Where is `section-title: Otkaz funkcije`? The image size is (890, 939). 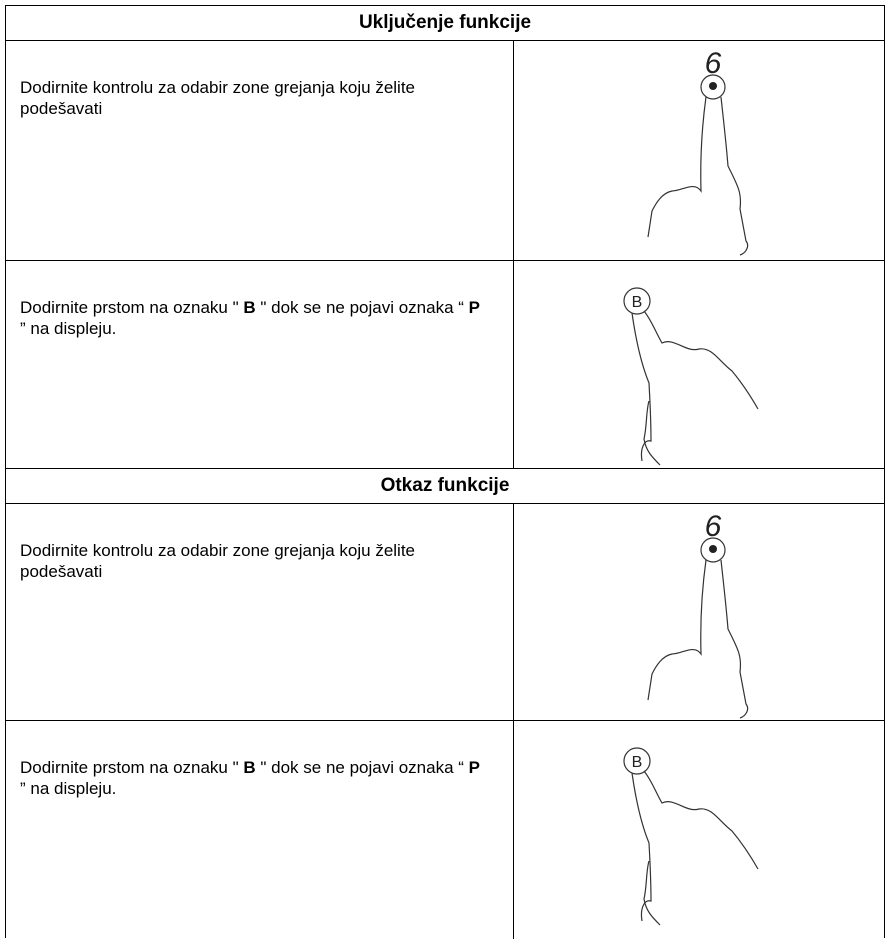 section-title: Otkaz funkcije is located at coordinates (445, 485).